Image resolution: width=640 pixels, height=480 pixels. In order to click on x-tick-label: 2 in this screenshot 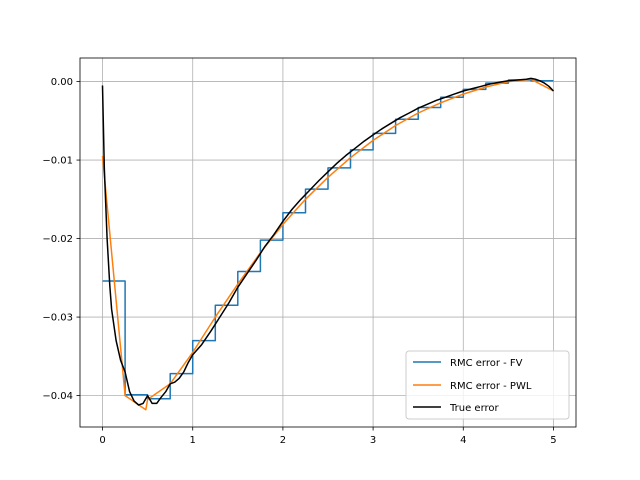, I will do `click(283, 440)`.